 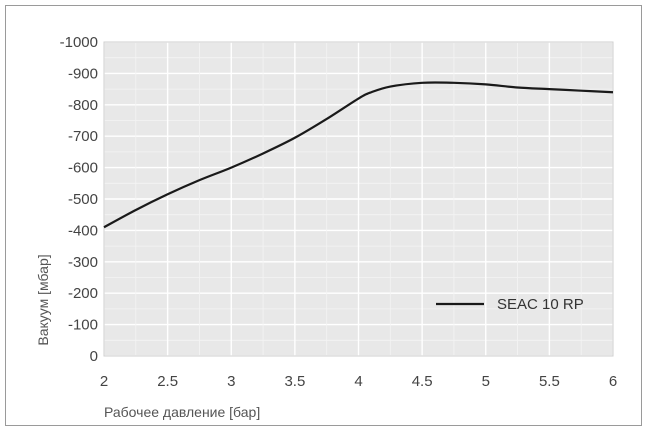 What do you see at coordinates (83, 168) in the screenshot?
I see `y-tick-label: -600` at bounding box center [83, 168].